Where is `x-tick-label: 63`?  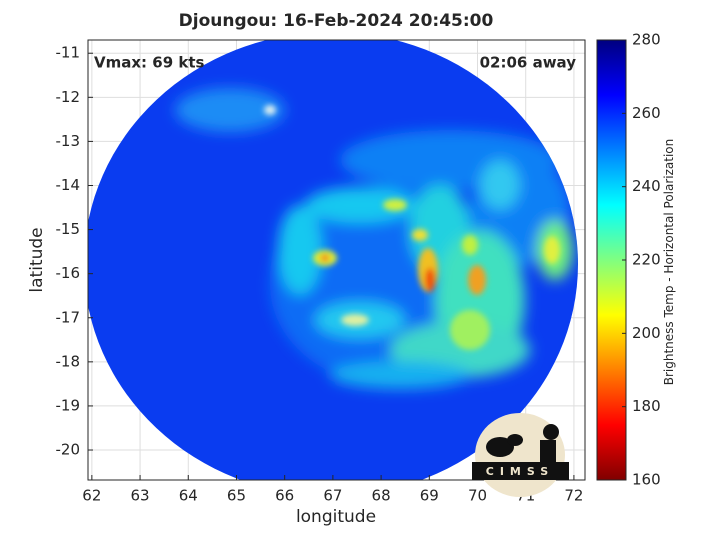 x-tick-label: 63 is located at coordinates (140, 496).